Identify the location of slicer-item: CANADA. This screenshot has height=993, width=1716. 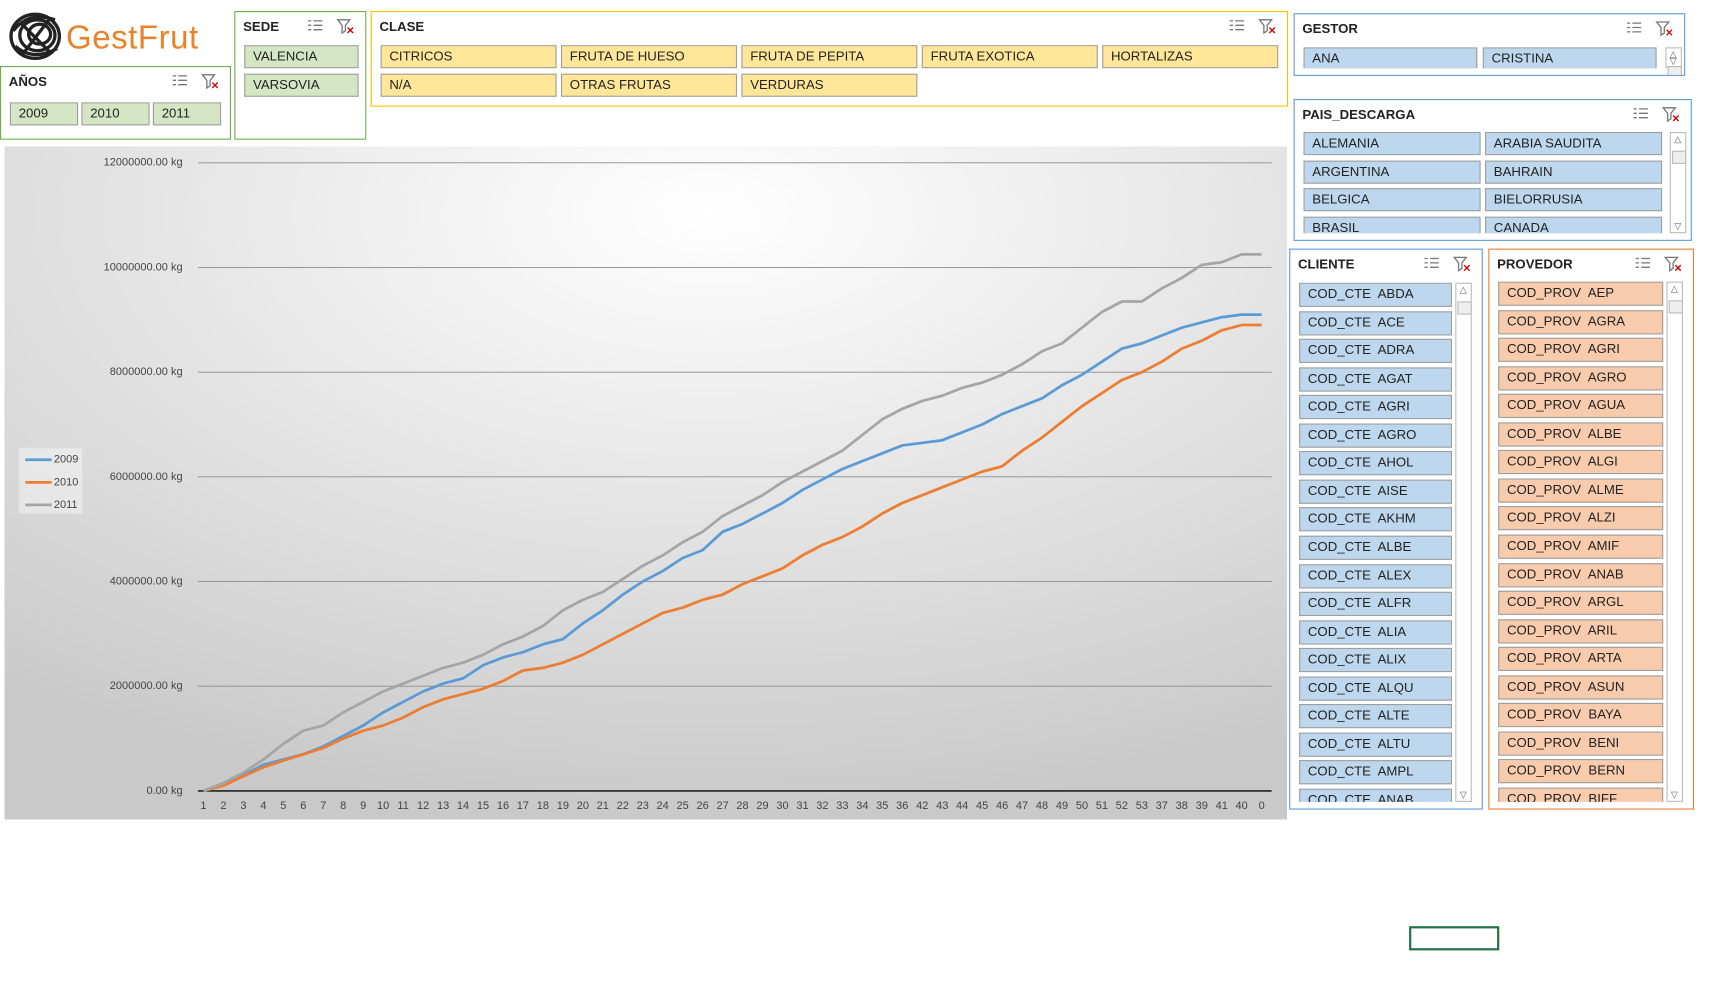
(1574, 225).